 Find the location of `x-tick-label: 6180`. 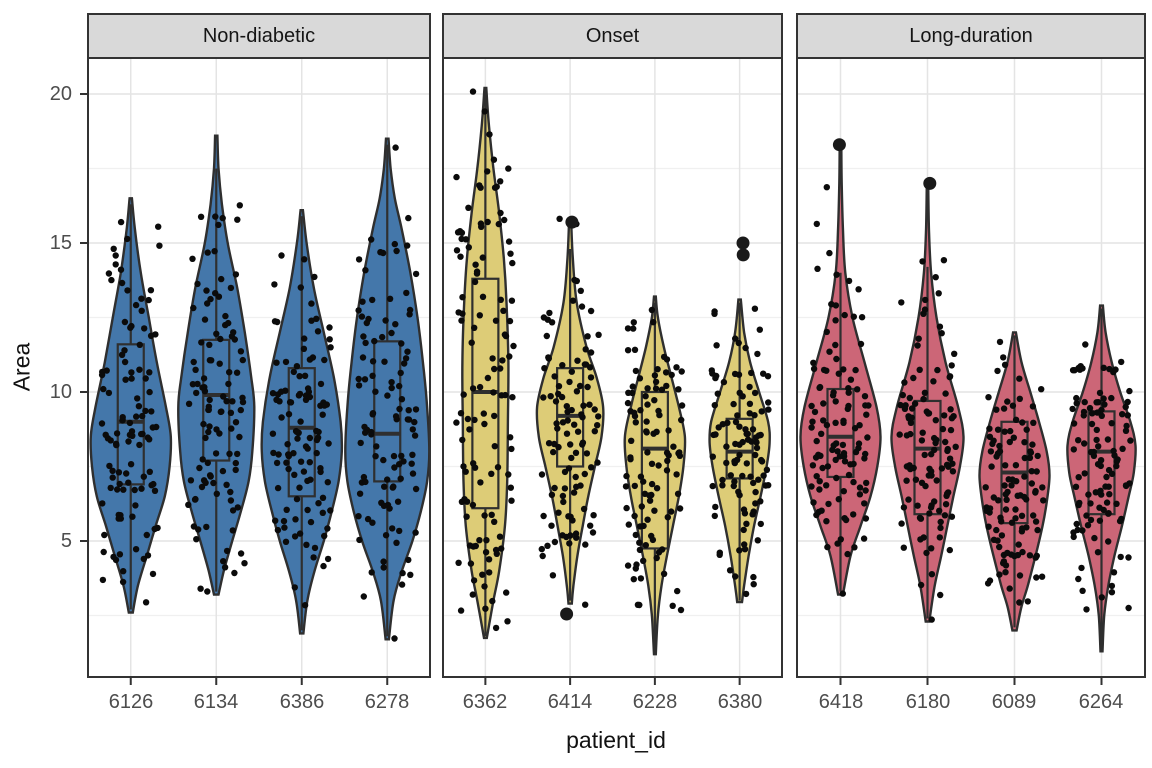

x-tick-label: 6180 is located at coordinates (928, 702).